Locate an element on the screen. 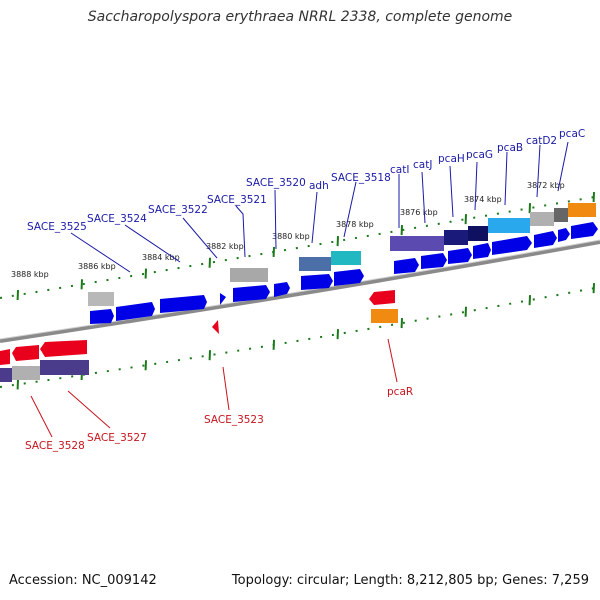 The height and width of the screenshot is (600, 600). gene-label: catD2 is located at coordinates (541, 141).